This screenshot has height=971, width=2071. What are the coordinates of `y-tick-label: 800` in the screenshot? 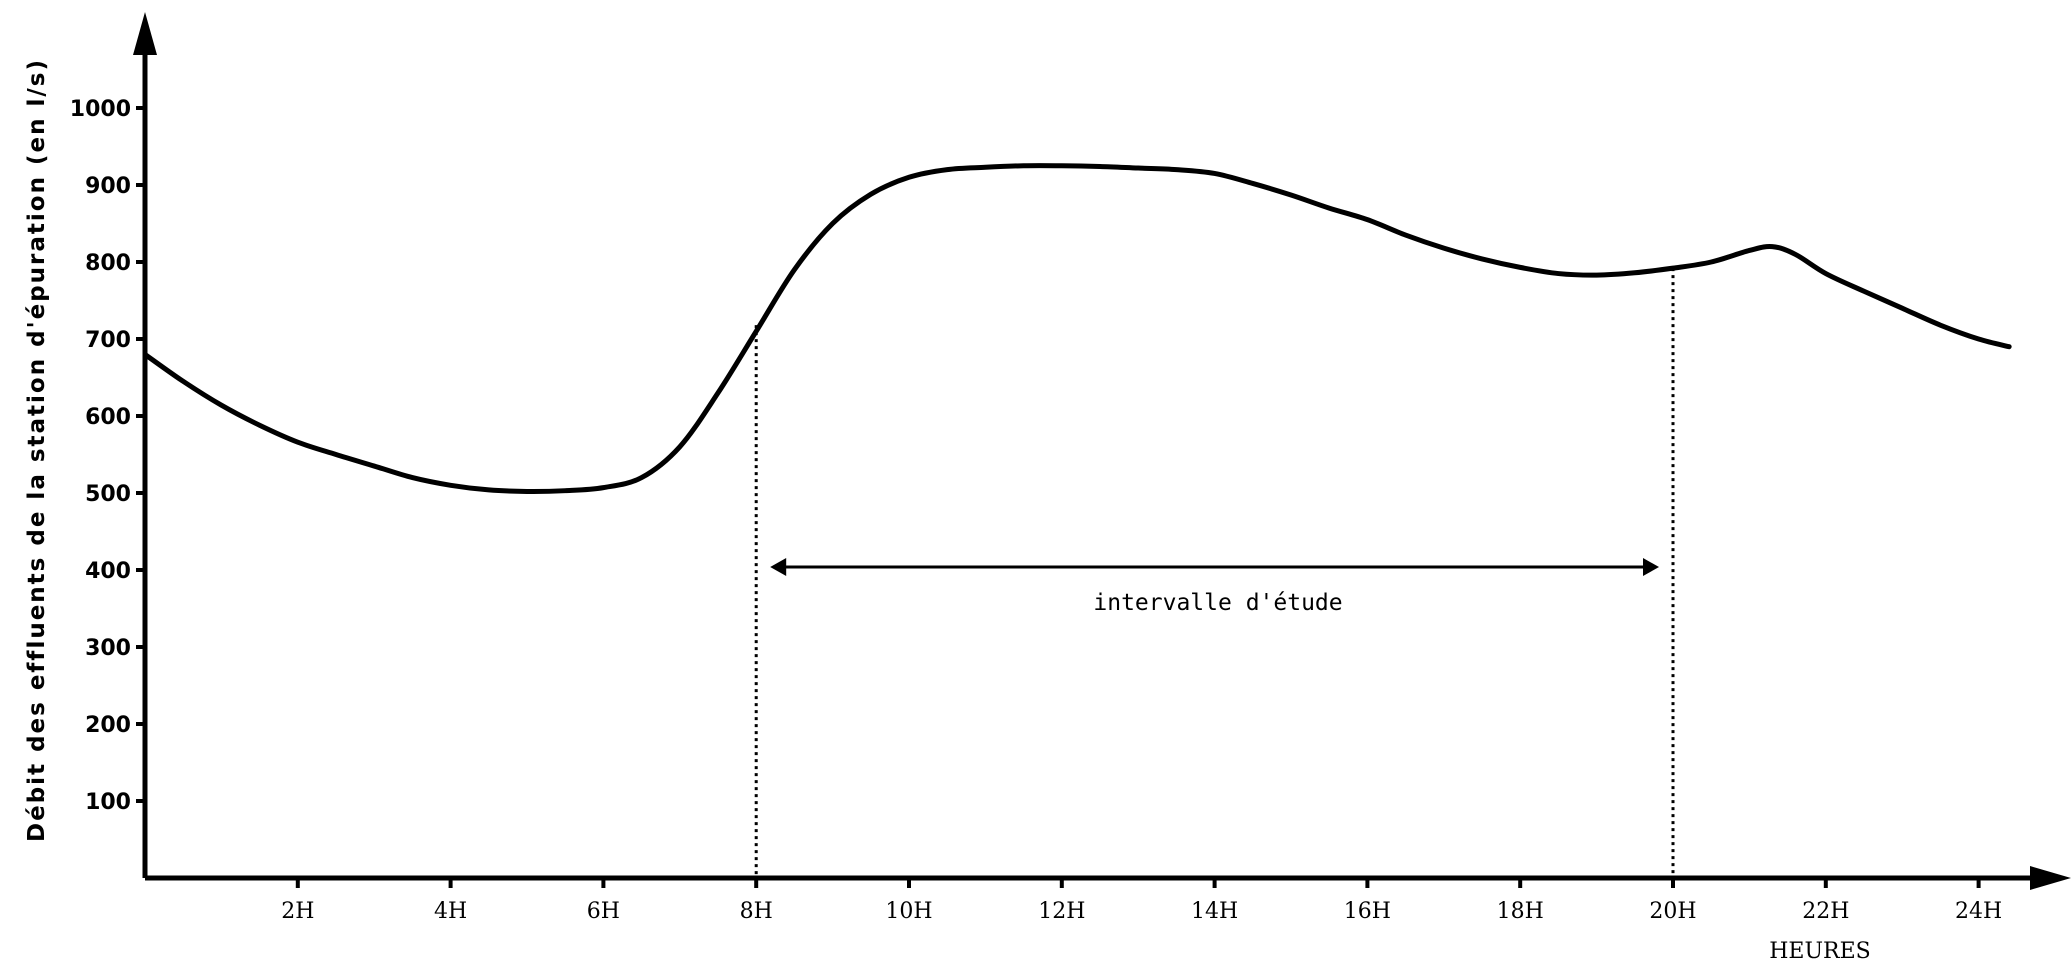 It's located at (108, 263).